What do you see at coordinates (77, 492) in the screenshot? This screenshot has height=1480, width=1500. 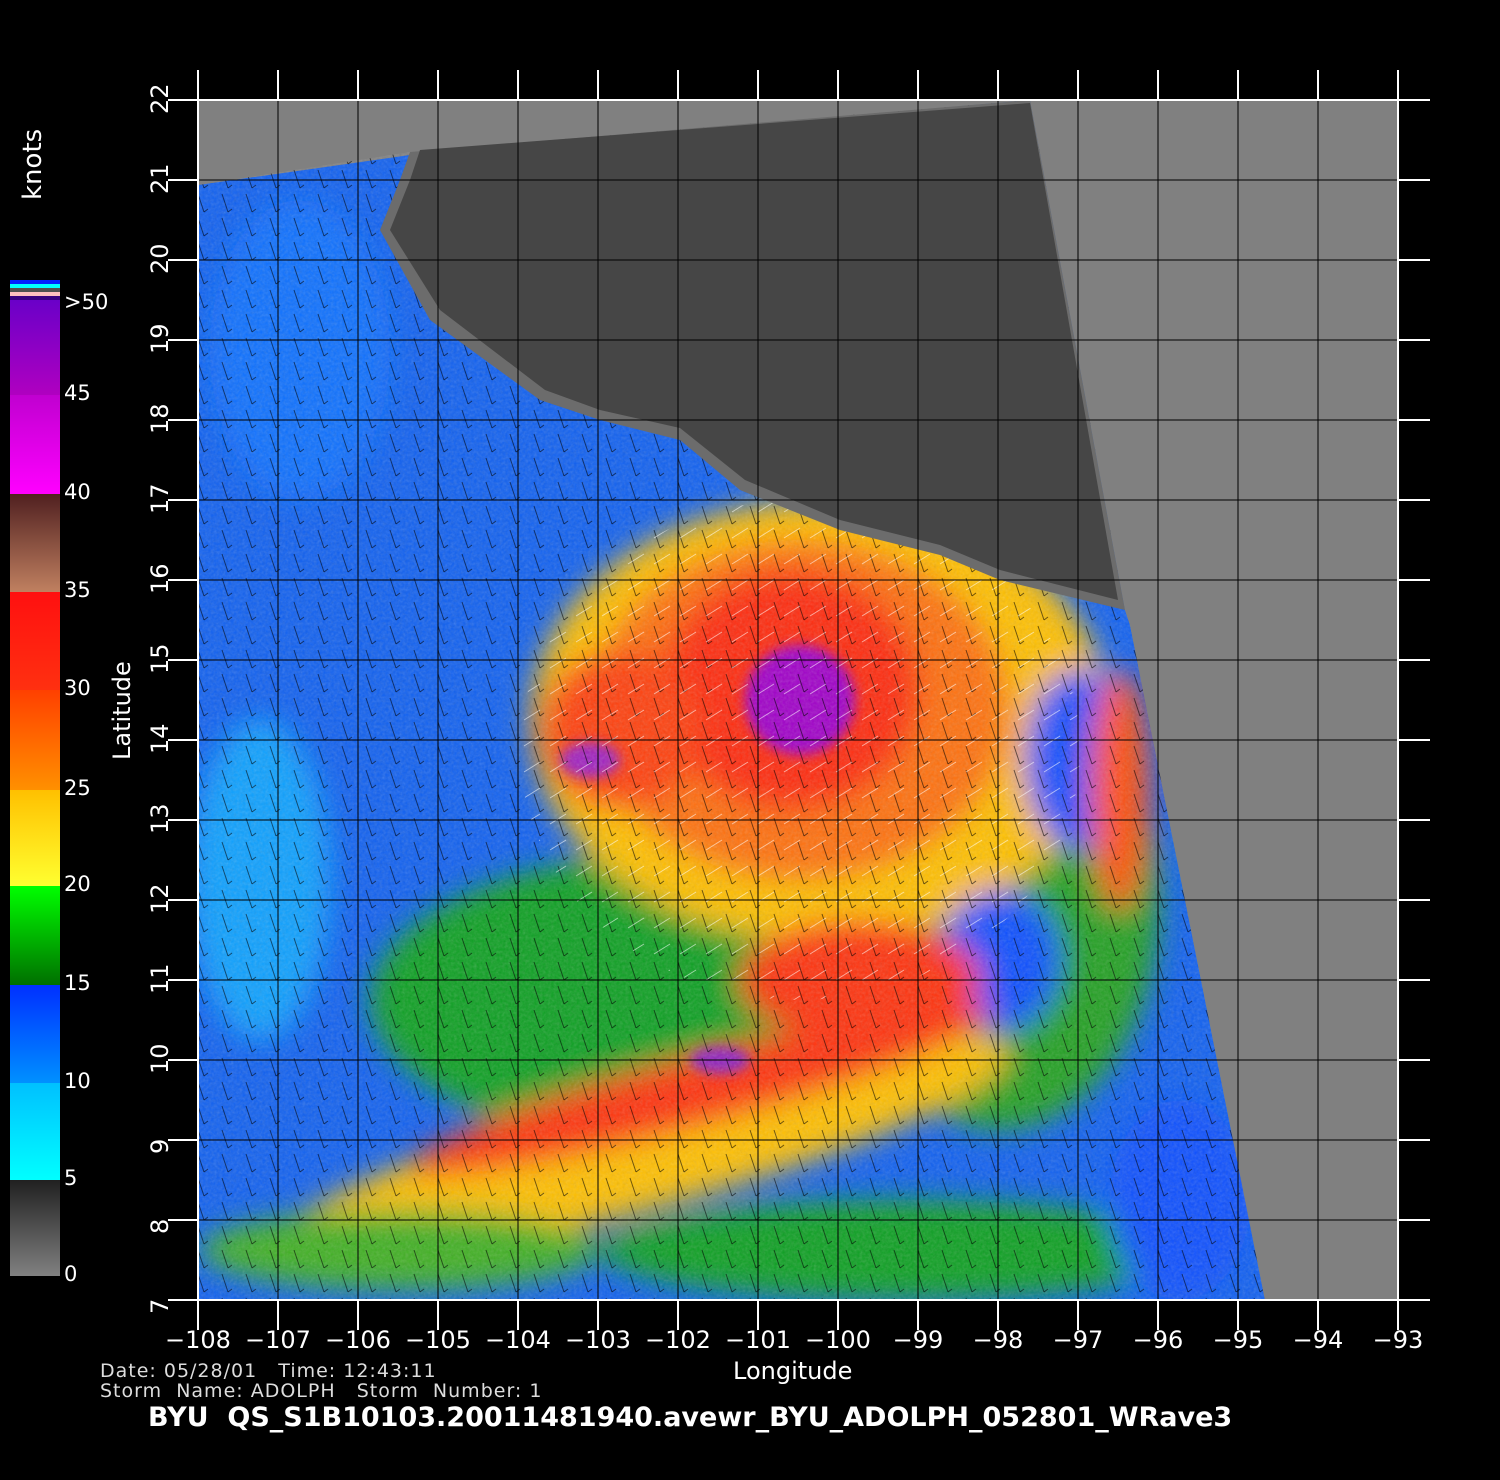 I see `colorbar-label: 40` at bounding box center [77, 492].